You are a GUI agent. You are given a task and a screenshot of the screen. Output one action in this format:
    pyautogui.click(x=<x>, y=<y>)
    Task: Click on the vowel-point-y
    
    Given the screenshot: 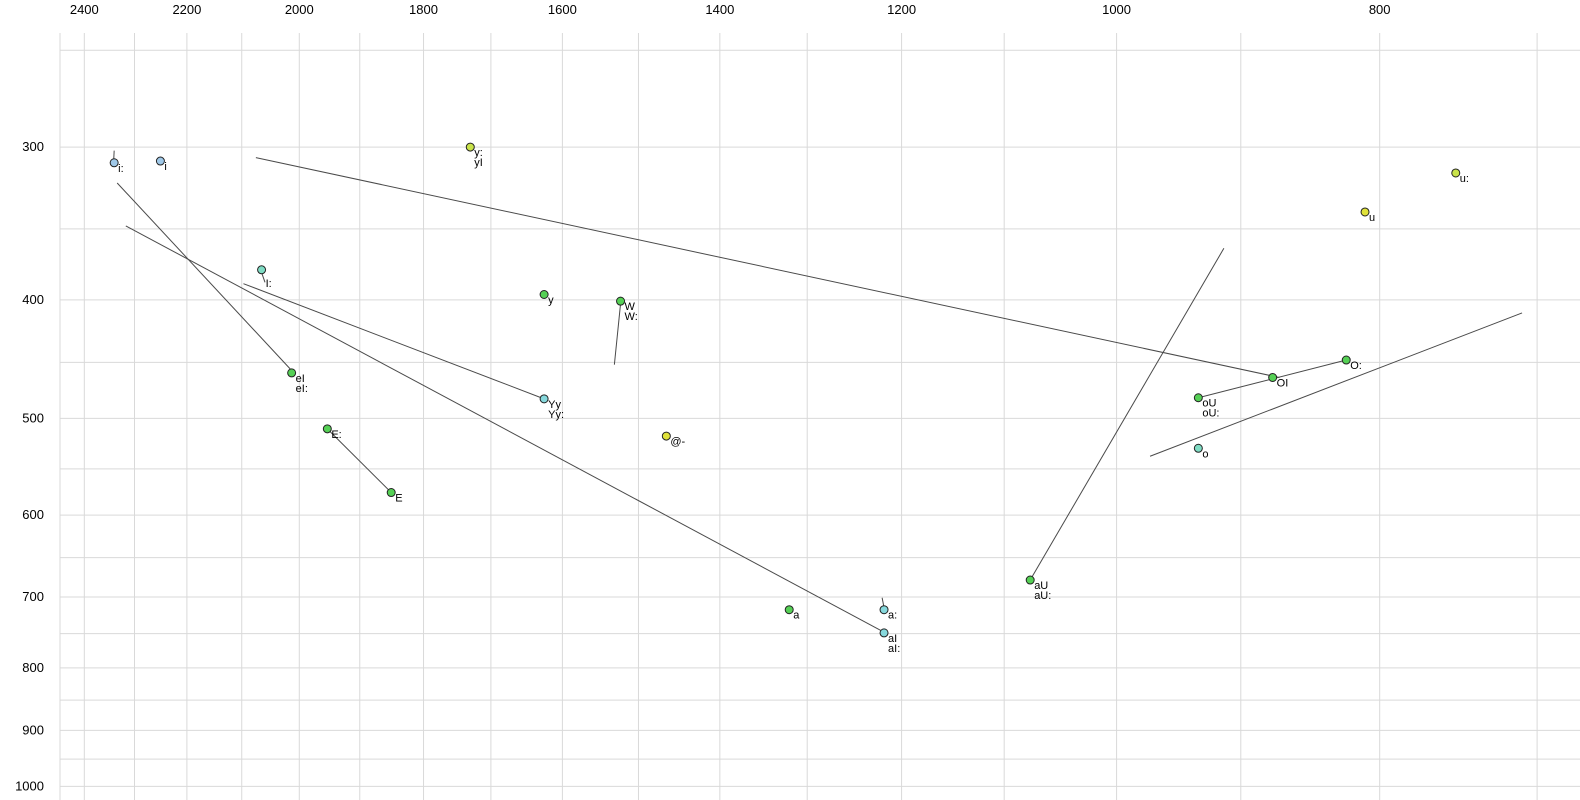 What is the action you would take?
    pyautogui.click(x=544, y=294)
    